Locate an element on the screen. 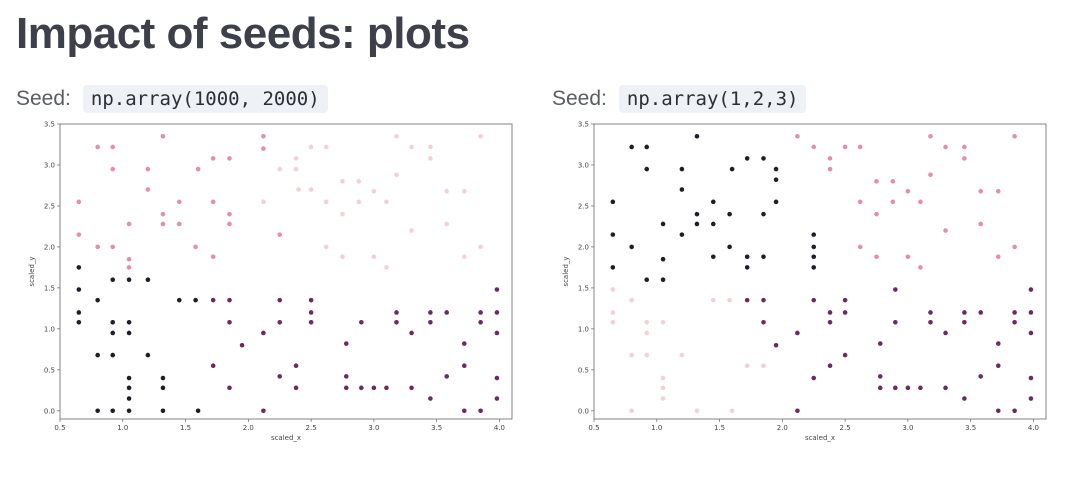 The height and width of the screenshot is (489, 1087). seed-caption-left: Seed: np.array(1000, 2000) is located at coordinates (172, 99).